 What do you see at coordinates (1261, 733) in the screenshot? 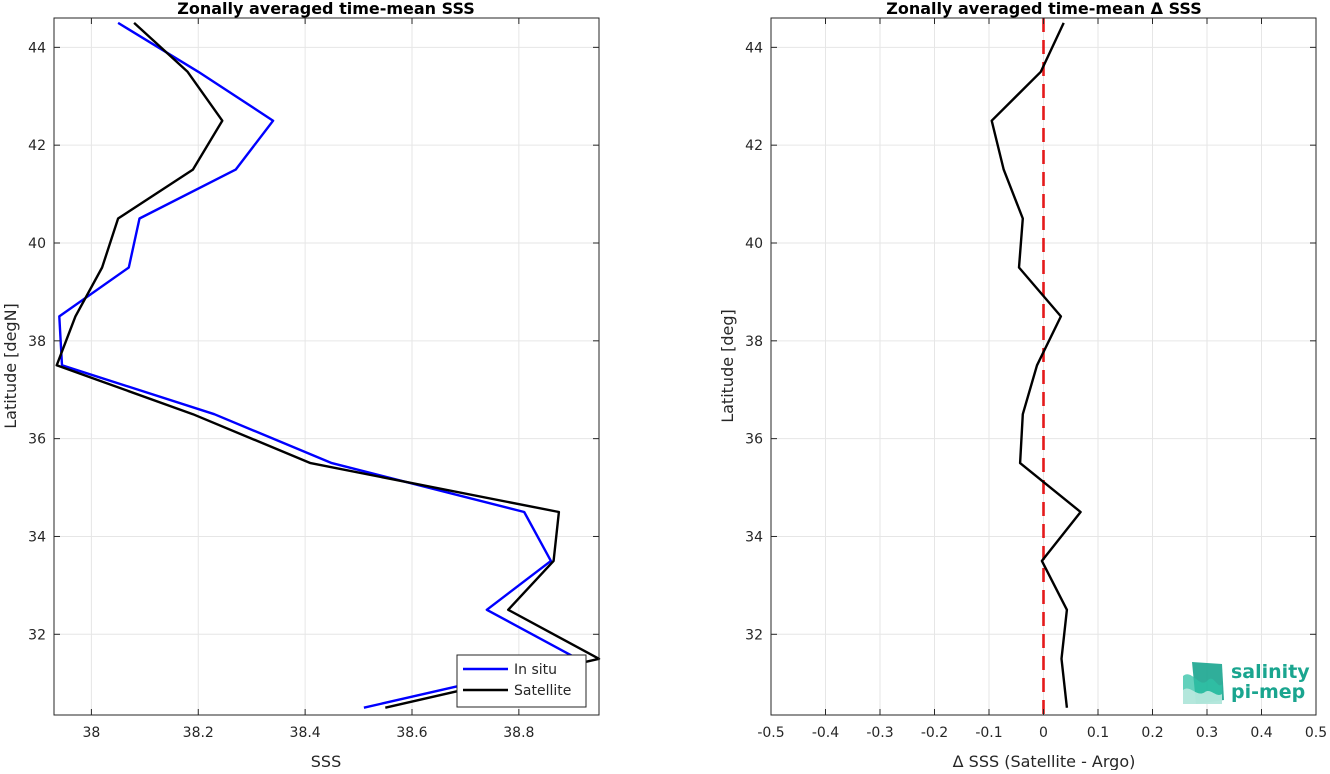
I see `delta-xtick-label: 0.4` at bounding box center [1261, 733].